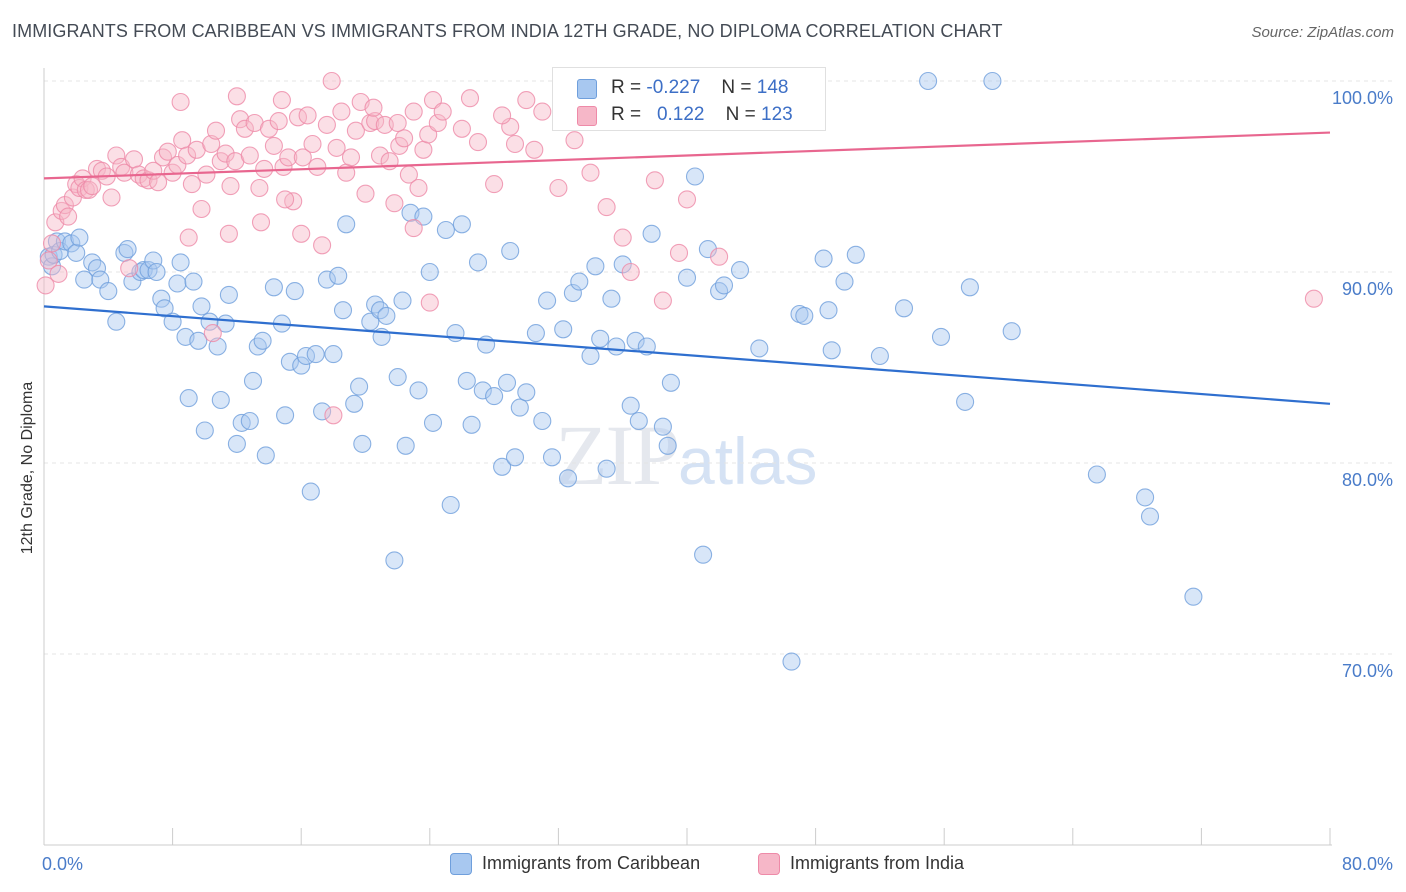 Image resolution: width=1406 pixels, height=892 pixels. I want to click on watermark: ZIPatlas, so click(686, 455).